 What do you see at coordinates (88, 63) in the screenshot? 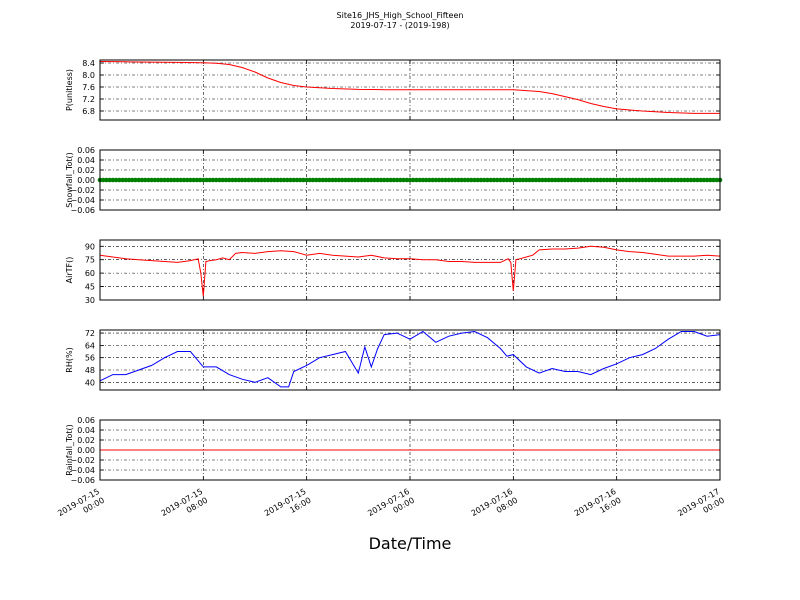
I see `y-tick-label: 8.4` at bounding box center [88, 63].